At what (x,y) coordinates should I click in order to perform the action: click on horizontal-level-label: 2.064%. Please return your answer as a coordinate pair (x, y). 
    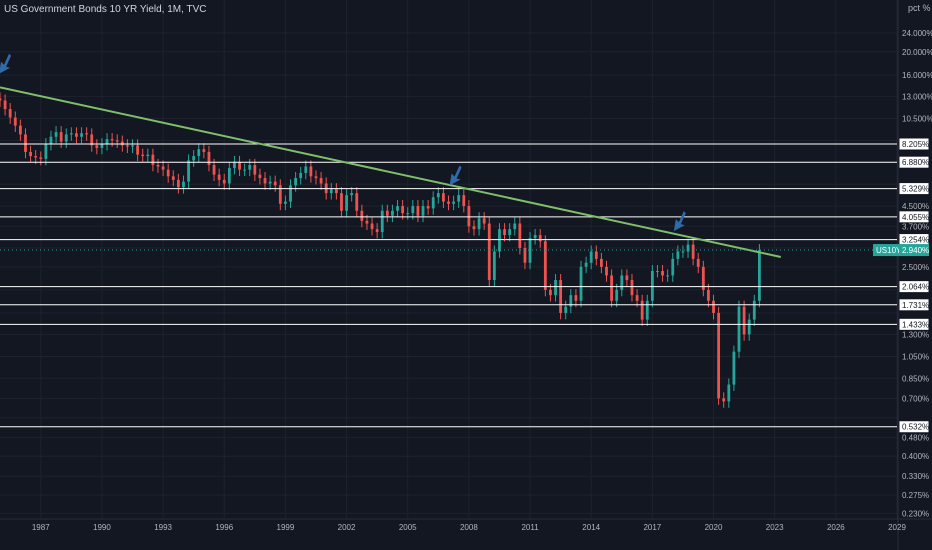
    Looking at the image, I should click on (915, 287).